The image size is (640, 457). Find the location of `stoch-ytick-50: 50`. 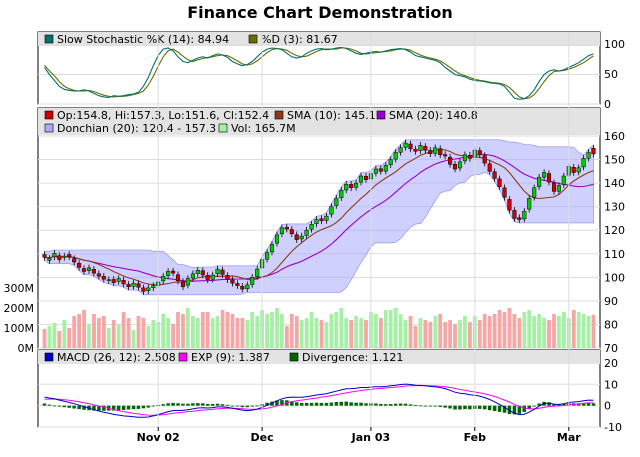

stoch-ytick-50: 50 is located at coordinates (611, 74).